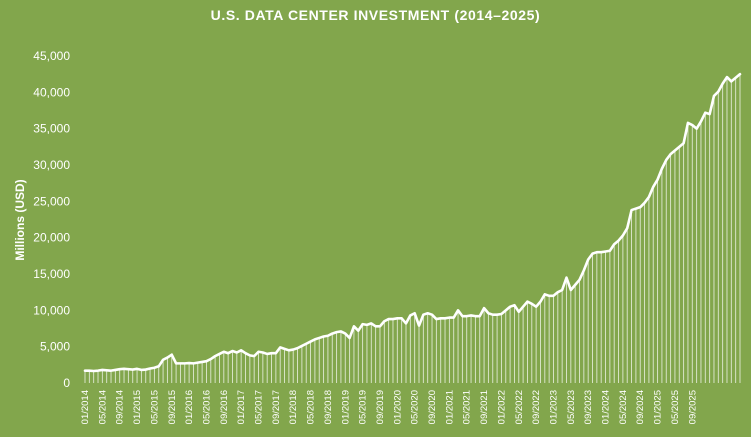 Image resolution: width=751 pixels, height=437 pixels. What do you see at coordinates (363, 407) in the screenshot?
I see `x-tick-label: 05/2019` at bounding box center [363, 407].